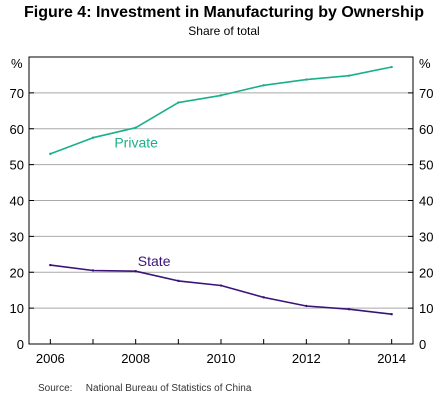  What do you see at coordinates (136, 142) in the screenshot?
I see `series-label-private: Private` at bounding box center [136, 142].